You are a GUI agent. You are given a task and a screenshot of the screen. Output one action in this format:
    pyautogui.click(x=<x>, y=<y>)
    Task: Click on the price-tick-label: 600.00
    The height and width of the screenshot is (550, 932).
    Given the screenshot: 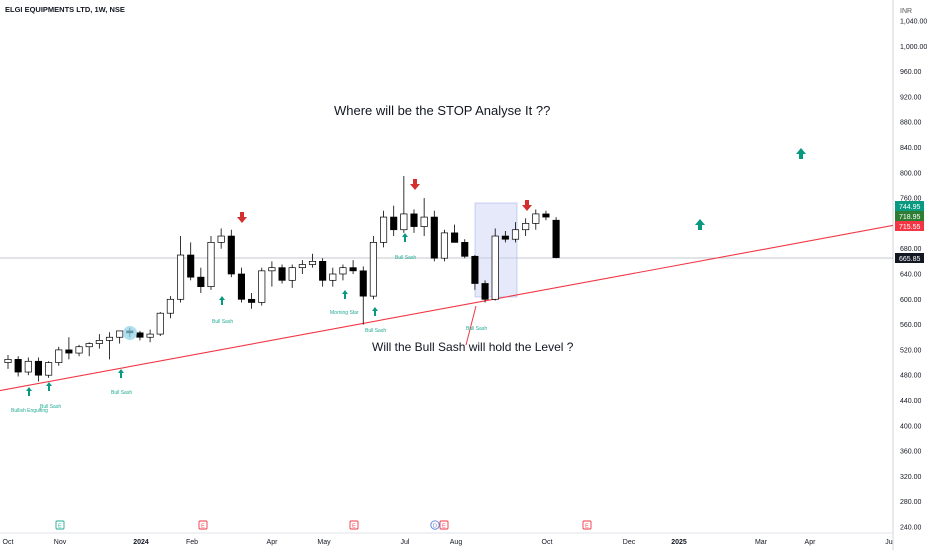 What is the action you would take?
    pyautogui.click(x=911, y=300)
    